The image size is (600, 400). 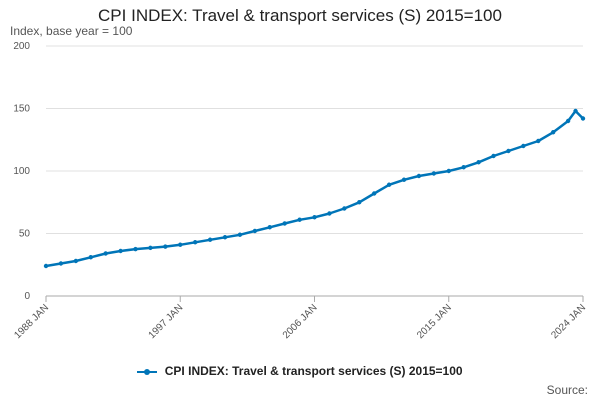 I want to click on y-tick-label: 0, so click(x=27, y=296).